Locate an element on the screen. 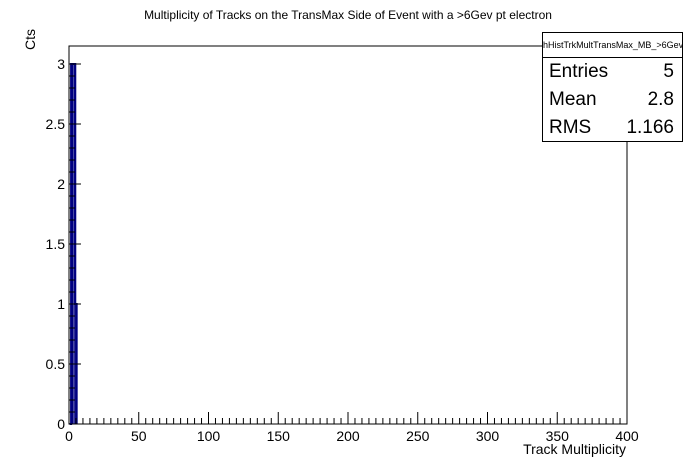 The image size is (696, 472). y-tick-label: 1.5 is located at coordinates (56, 244).